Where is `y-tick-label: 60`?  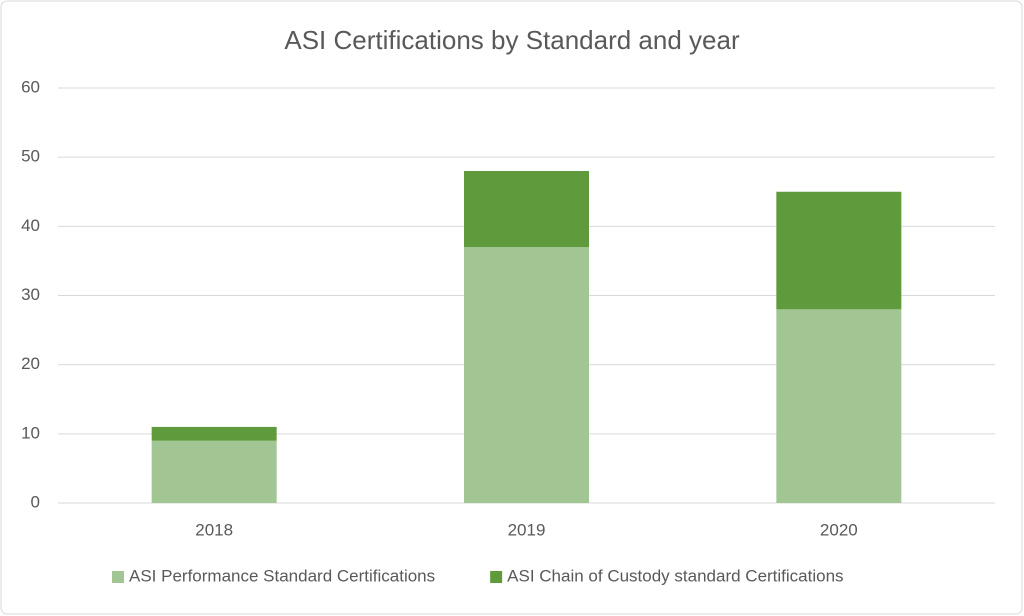
y-tick-label: 60 is located at coordinates (30, 86).